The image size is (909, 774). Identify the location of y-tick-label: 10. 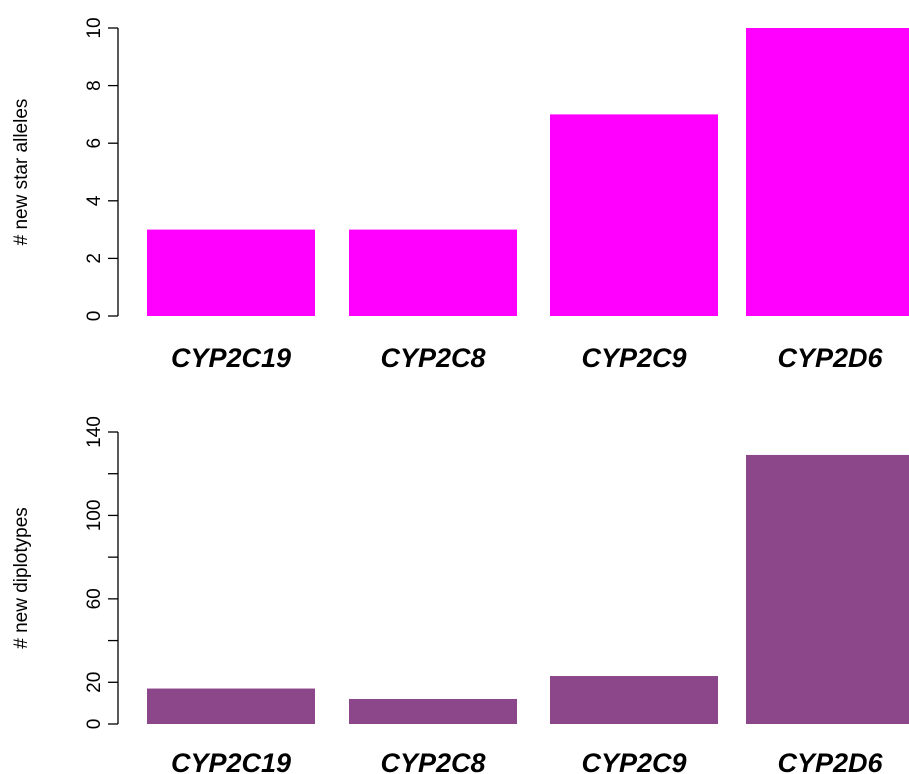
(94, 27).